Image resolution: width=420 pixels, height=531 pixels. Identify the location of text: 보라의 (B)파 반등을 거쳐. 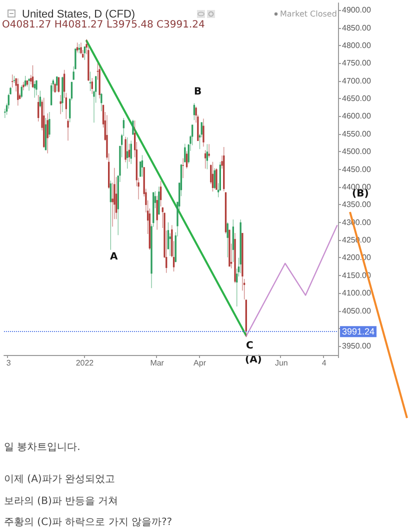
(61, 501).